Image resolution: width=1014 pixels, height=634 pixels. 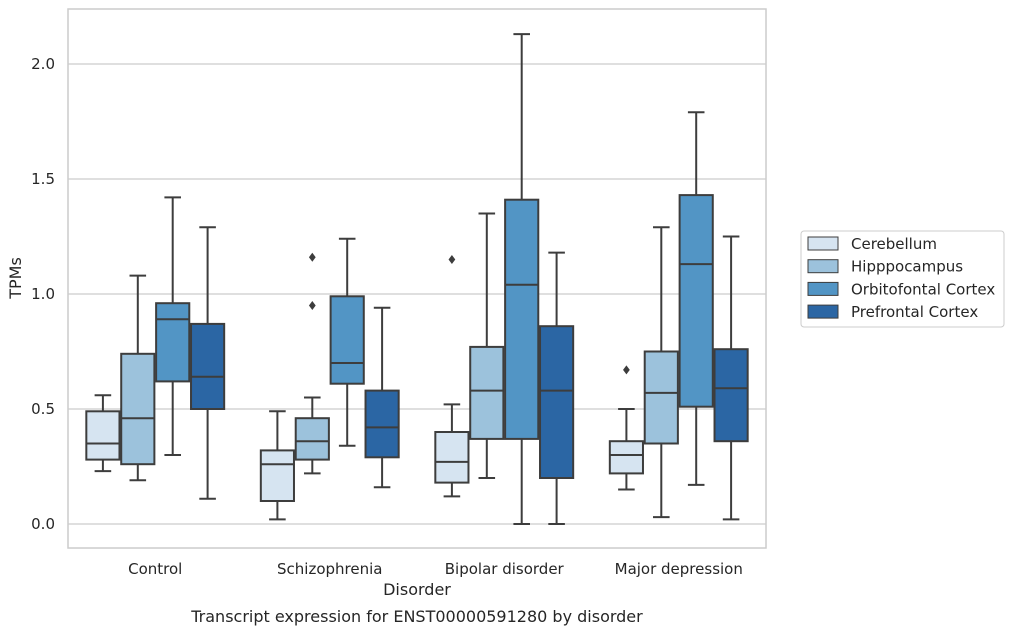 I want to click on y-tick-label: 2.0, so click(x=43, y=64).